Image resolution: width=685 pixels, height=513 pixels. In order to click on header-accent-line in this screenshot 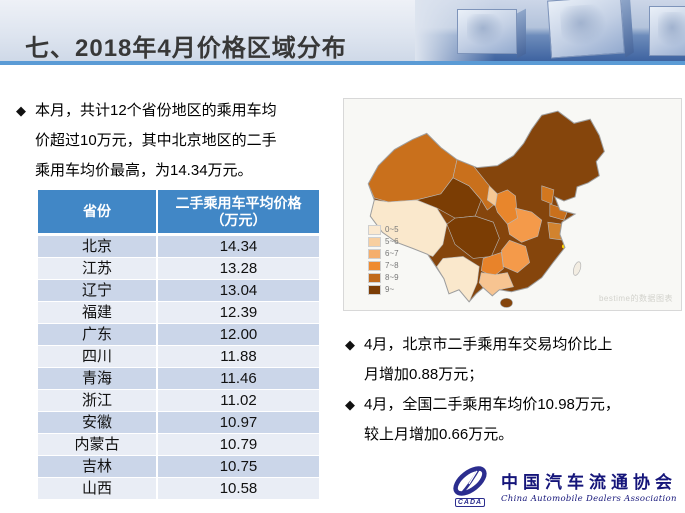, I will do `click(342, 63)`.